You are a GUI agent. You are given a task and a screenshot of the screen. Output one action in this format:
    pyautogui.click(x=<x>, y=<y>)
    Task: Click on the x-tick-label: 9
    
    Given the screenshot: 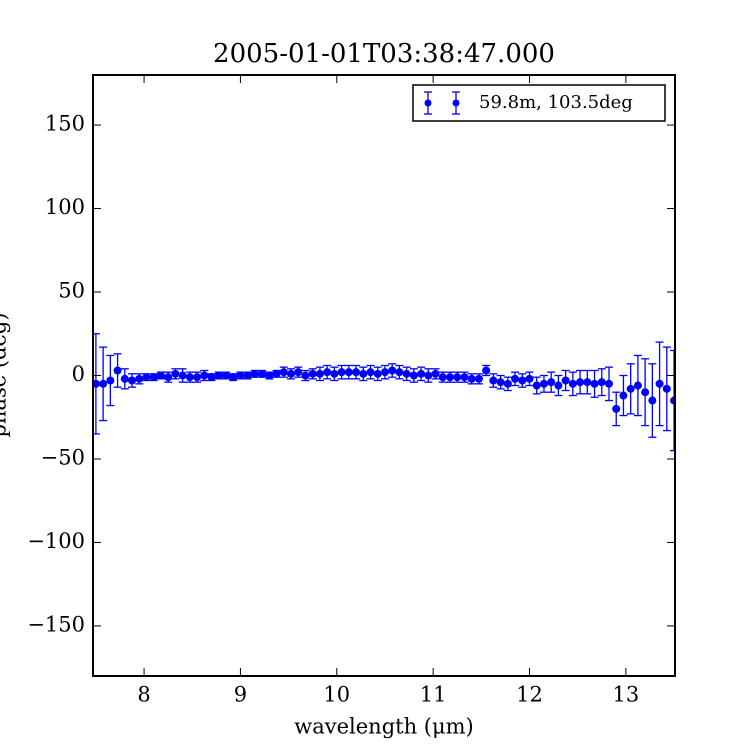 What is the action you would take?
    pyautogui.click(x=240, y=695)
    